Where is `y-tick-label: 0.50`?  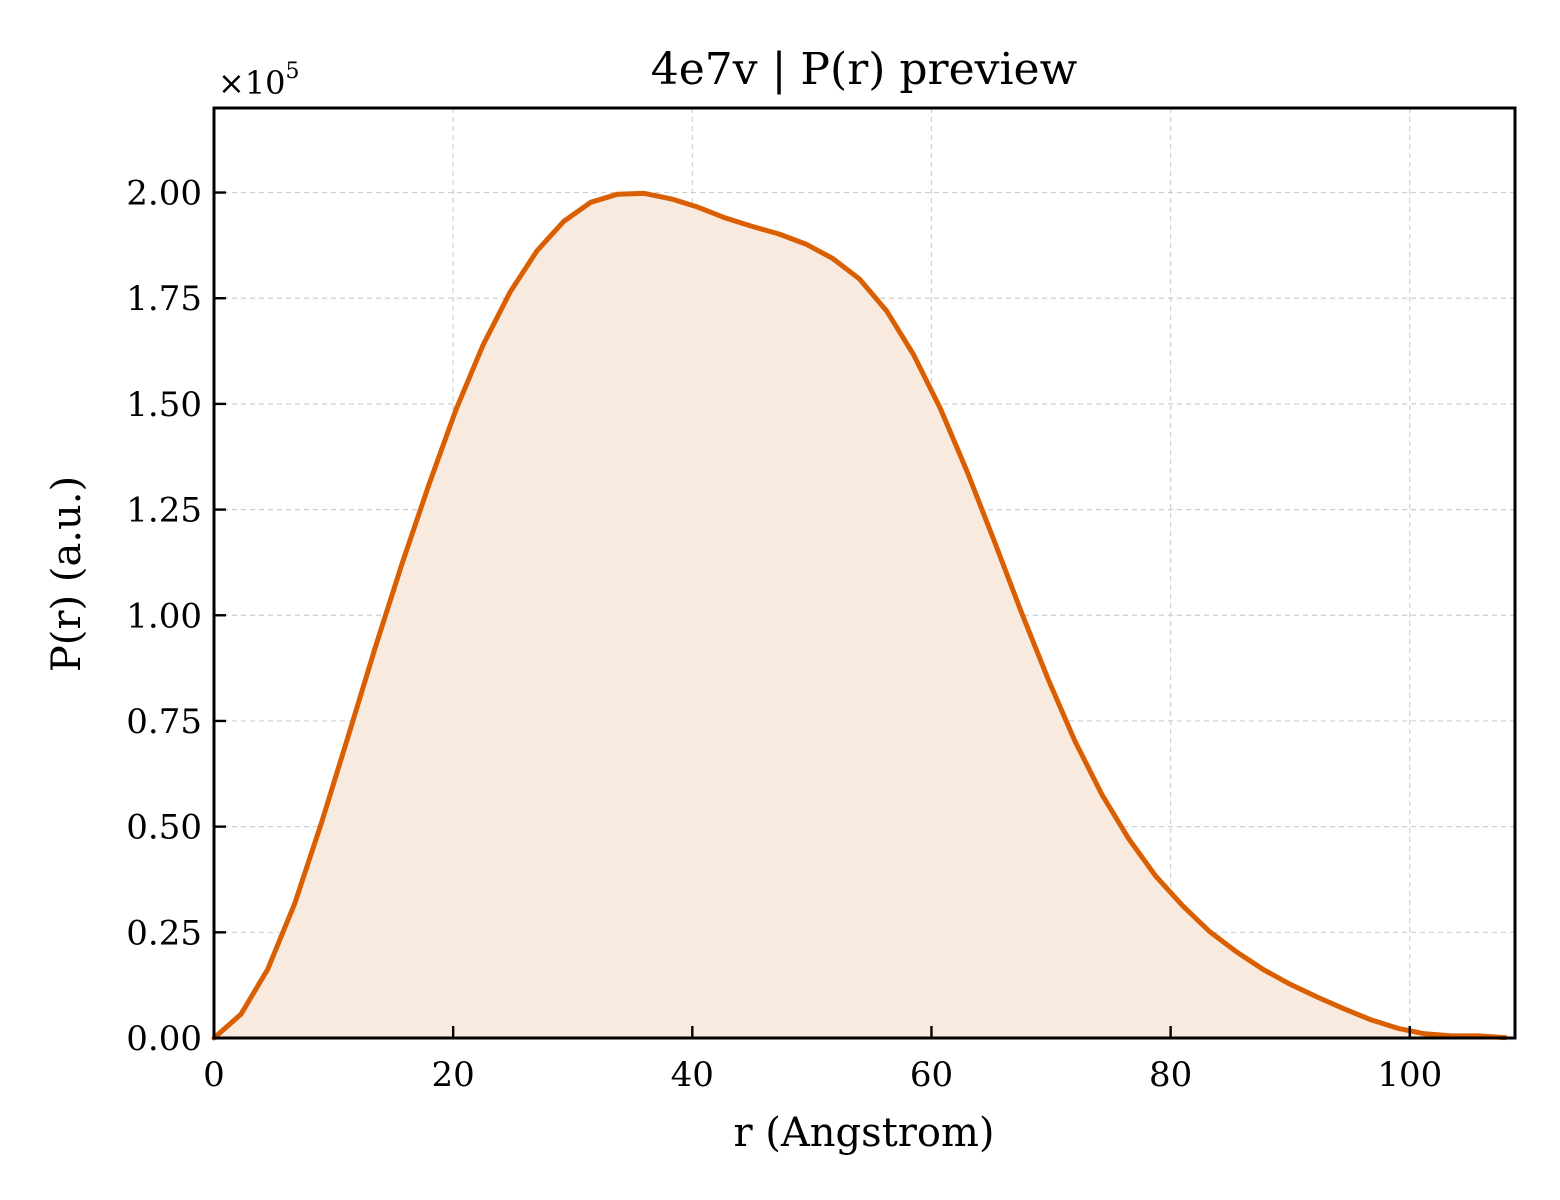 y-tick-label: 0.50 is located at coordinates (164, 828).